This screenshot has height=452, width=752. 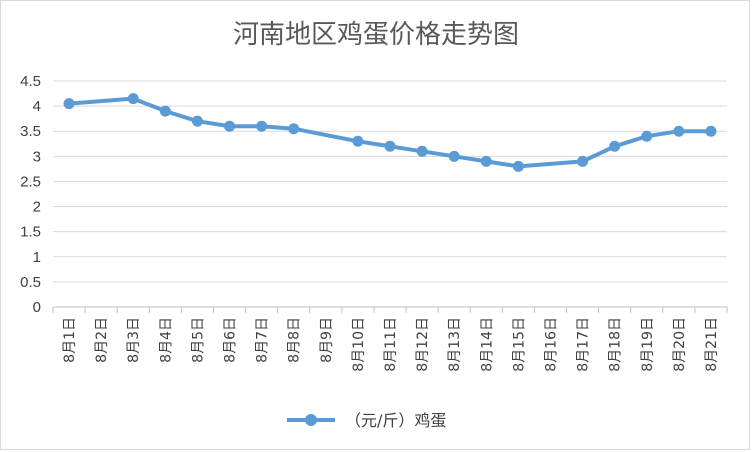 I want to click on legend-label: （元/斤）鸡蛋, so click(x=395, y=420).